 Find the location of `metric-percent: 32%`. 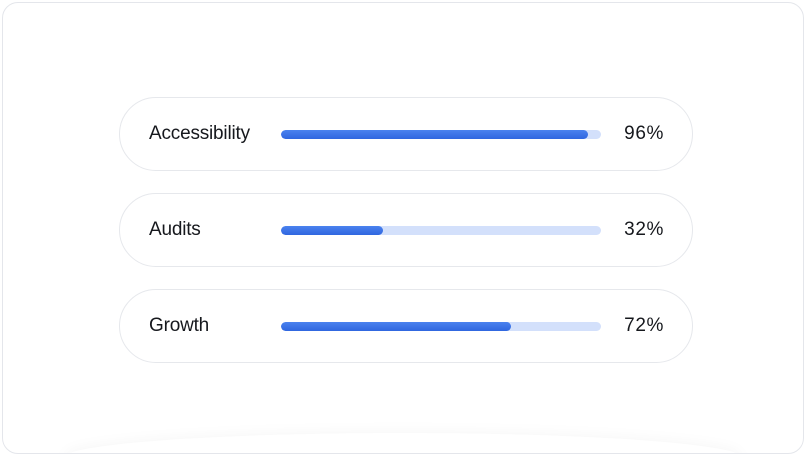

metric-percent: 32% is located at coordinates (644, 229).